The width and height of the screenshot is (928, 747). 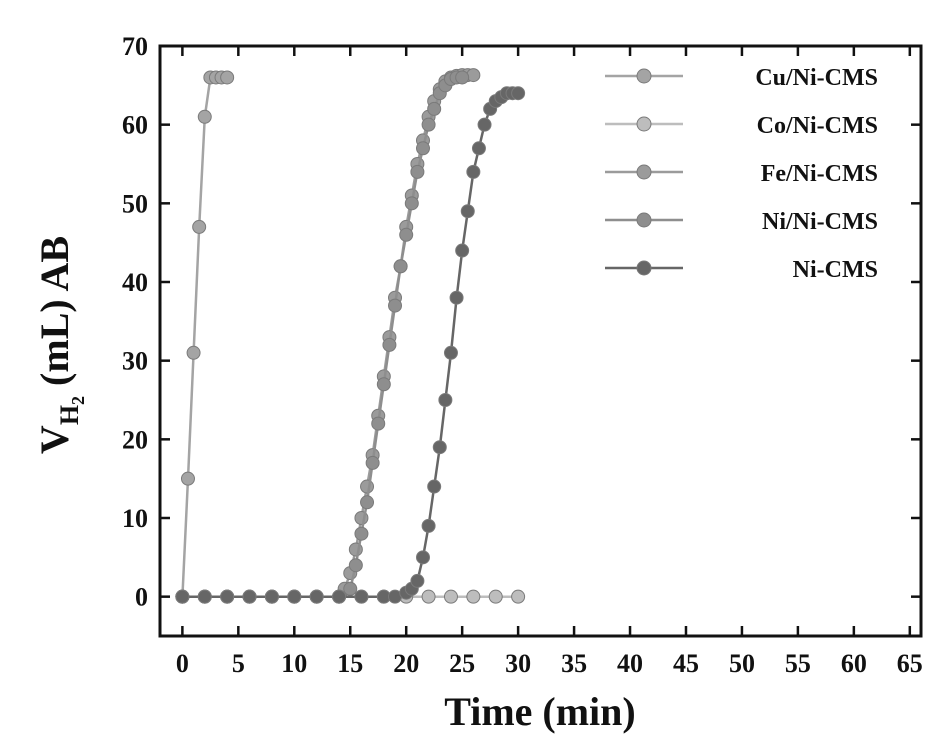 What do you see at coordinates (238, 663) in the screenshot?
I see `x-tick-label: 5` at bounding box center [238, 663].